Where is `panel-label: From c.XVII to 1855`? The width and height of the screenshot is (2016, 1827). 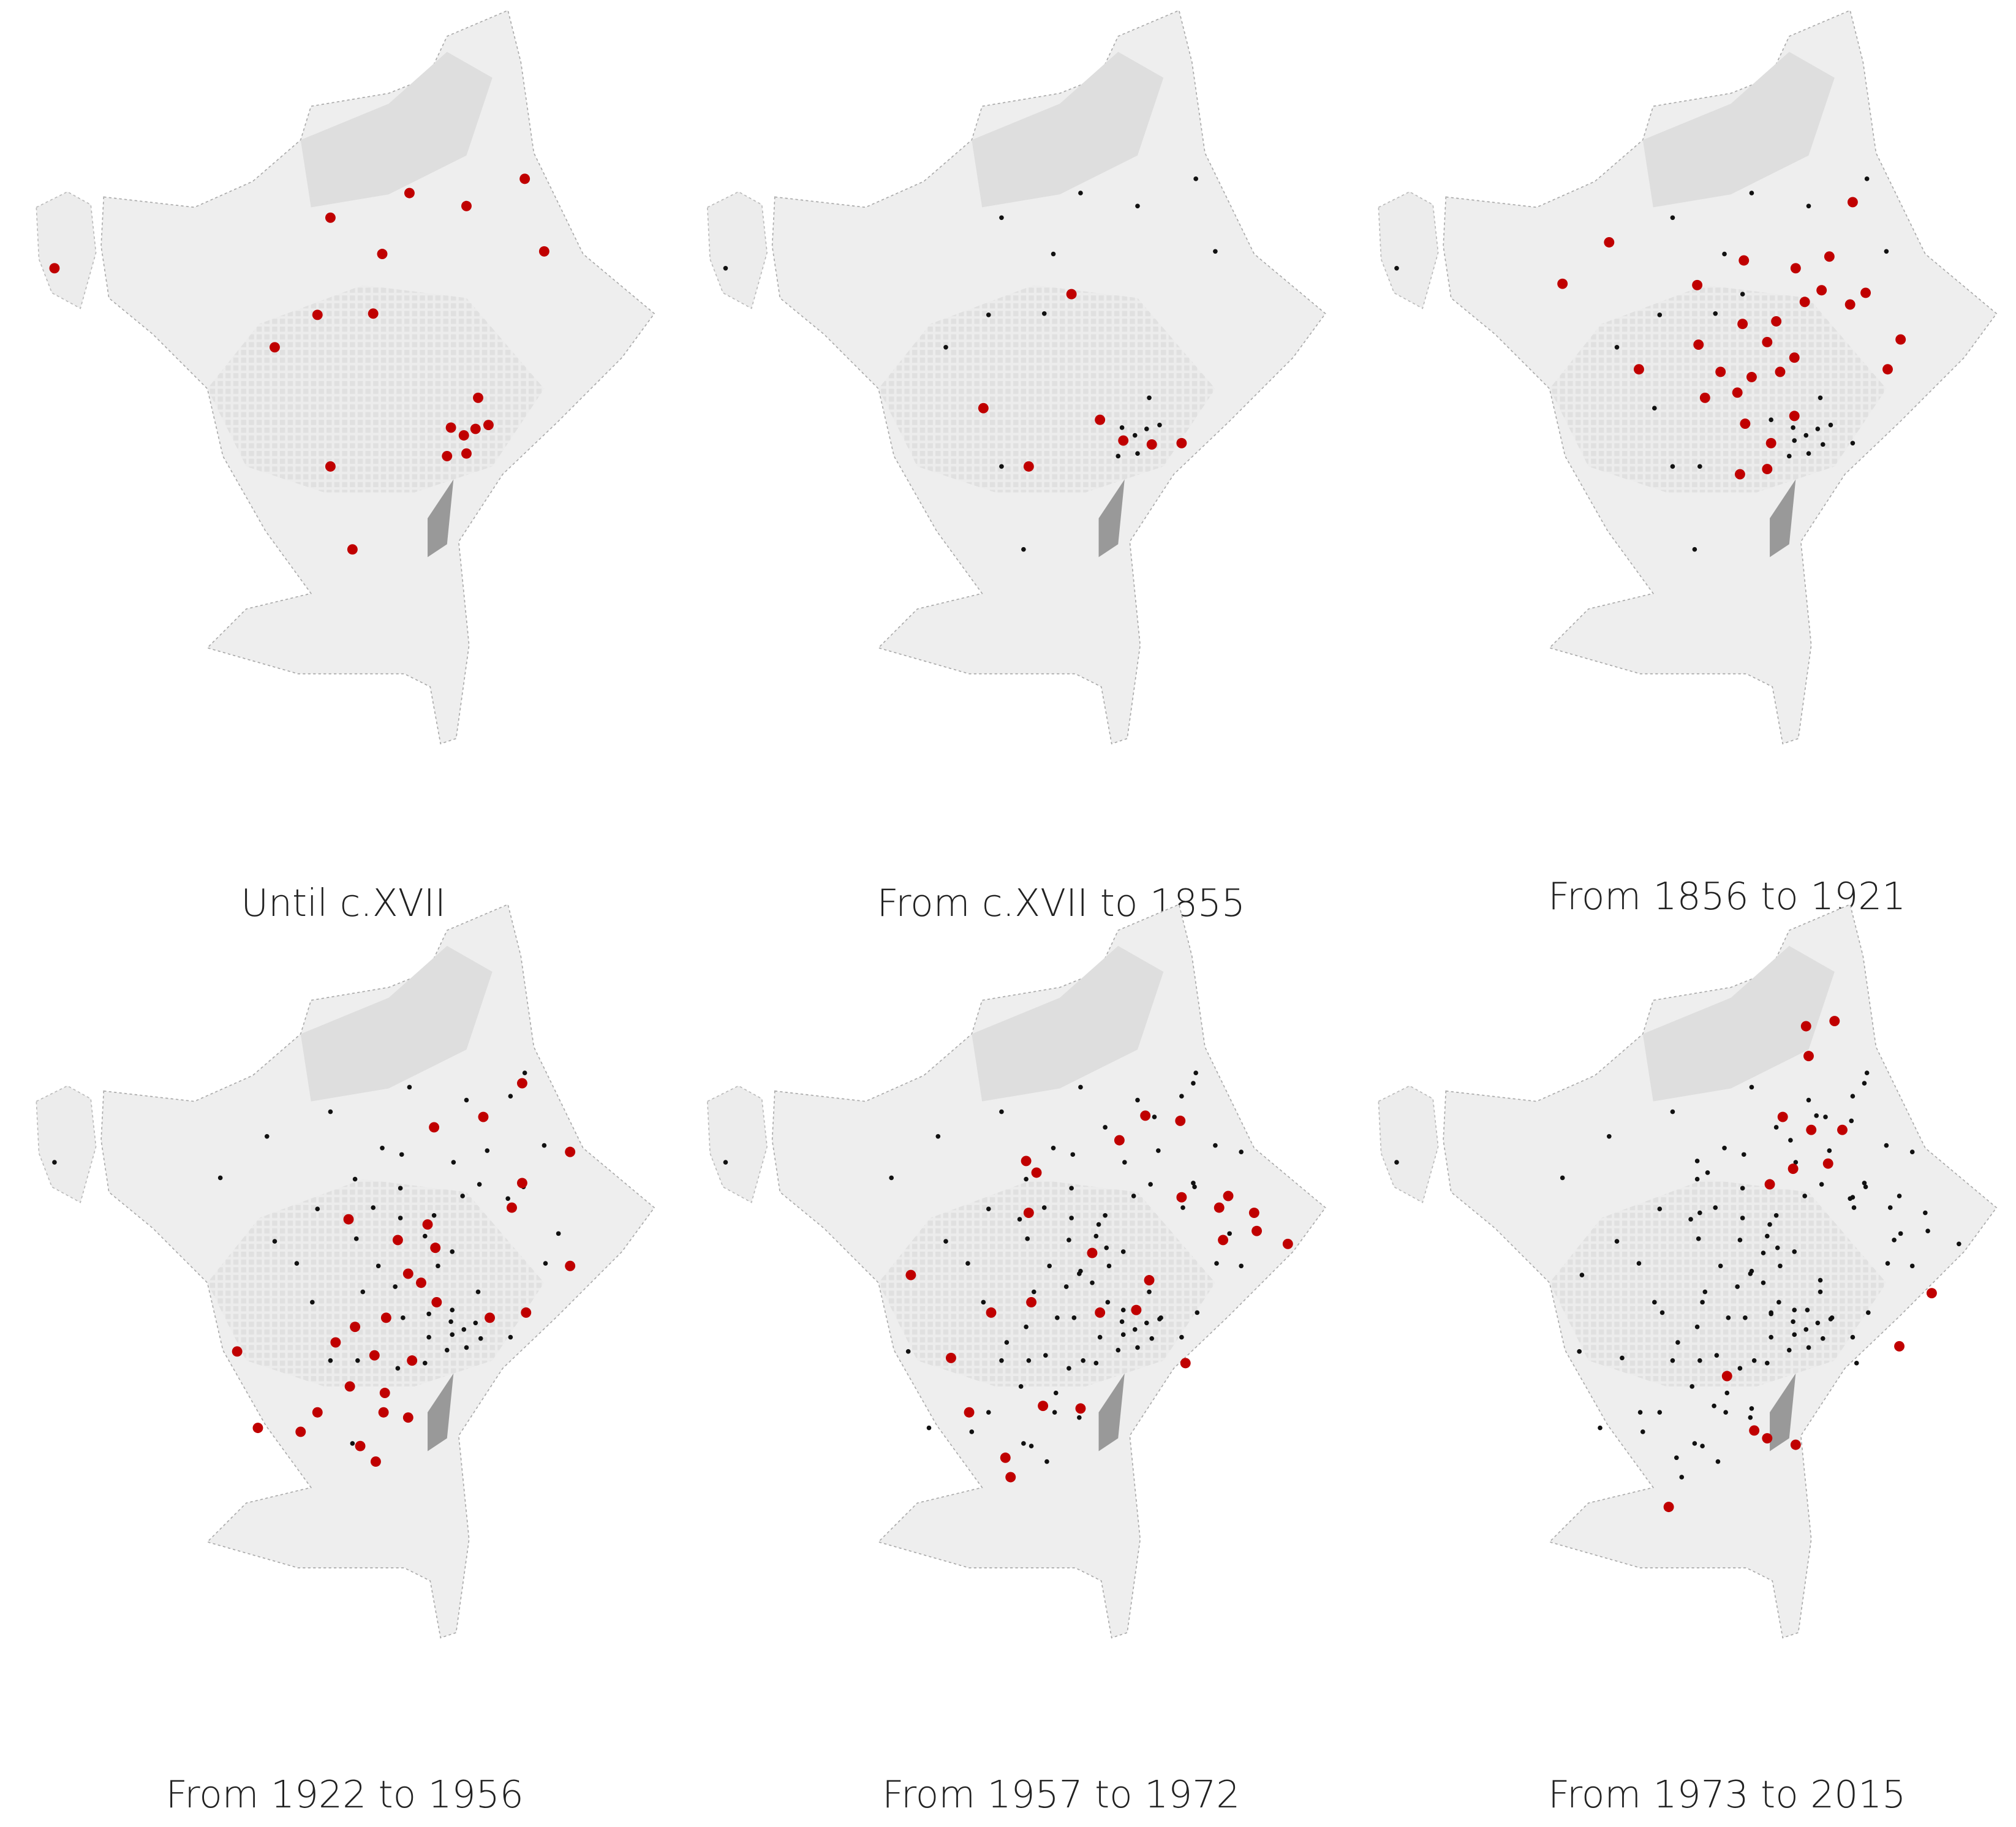
panel-label: From c.XVII to 1855 is located at coordinates (1061, 903).